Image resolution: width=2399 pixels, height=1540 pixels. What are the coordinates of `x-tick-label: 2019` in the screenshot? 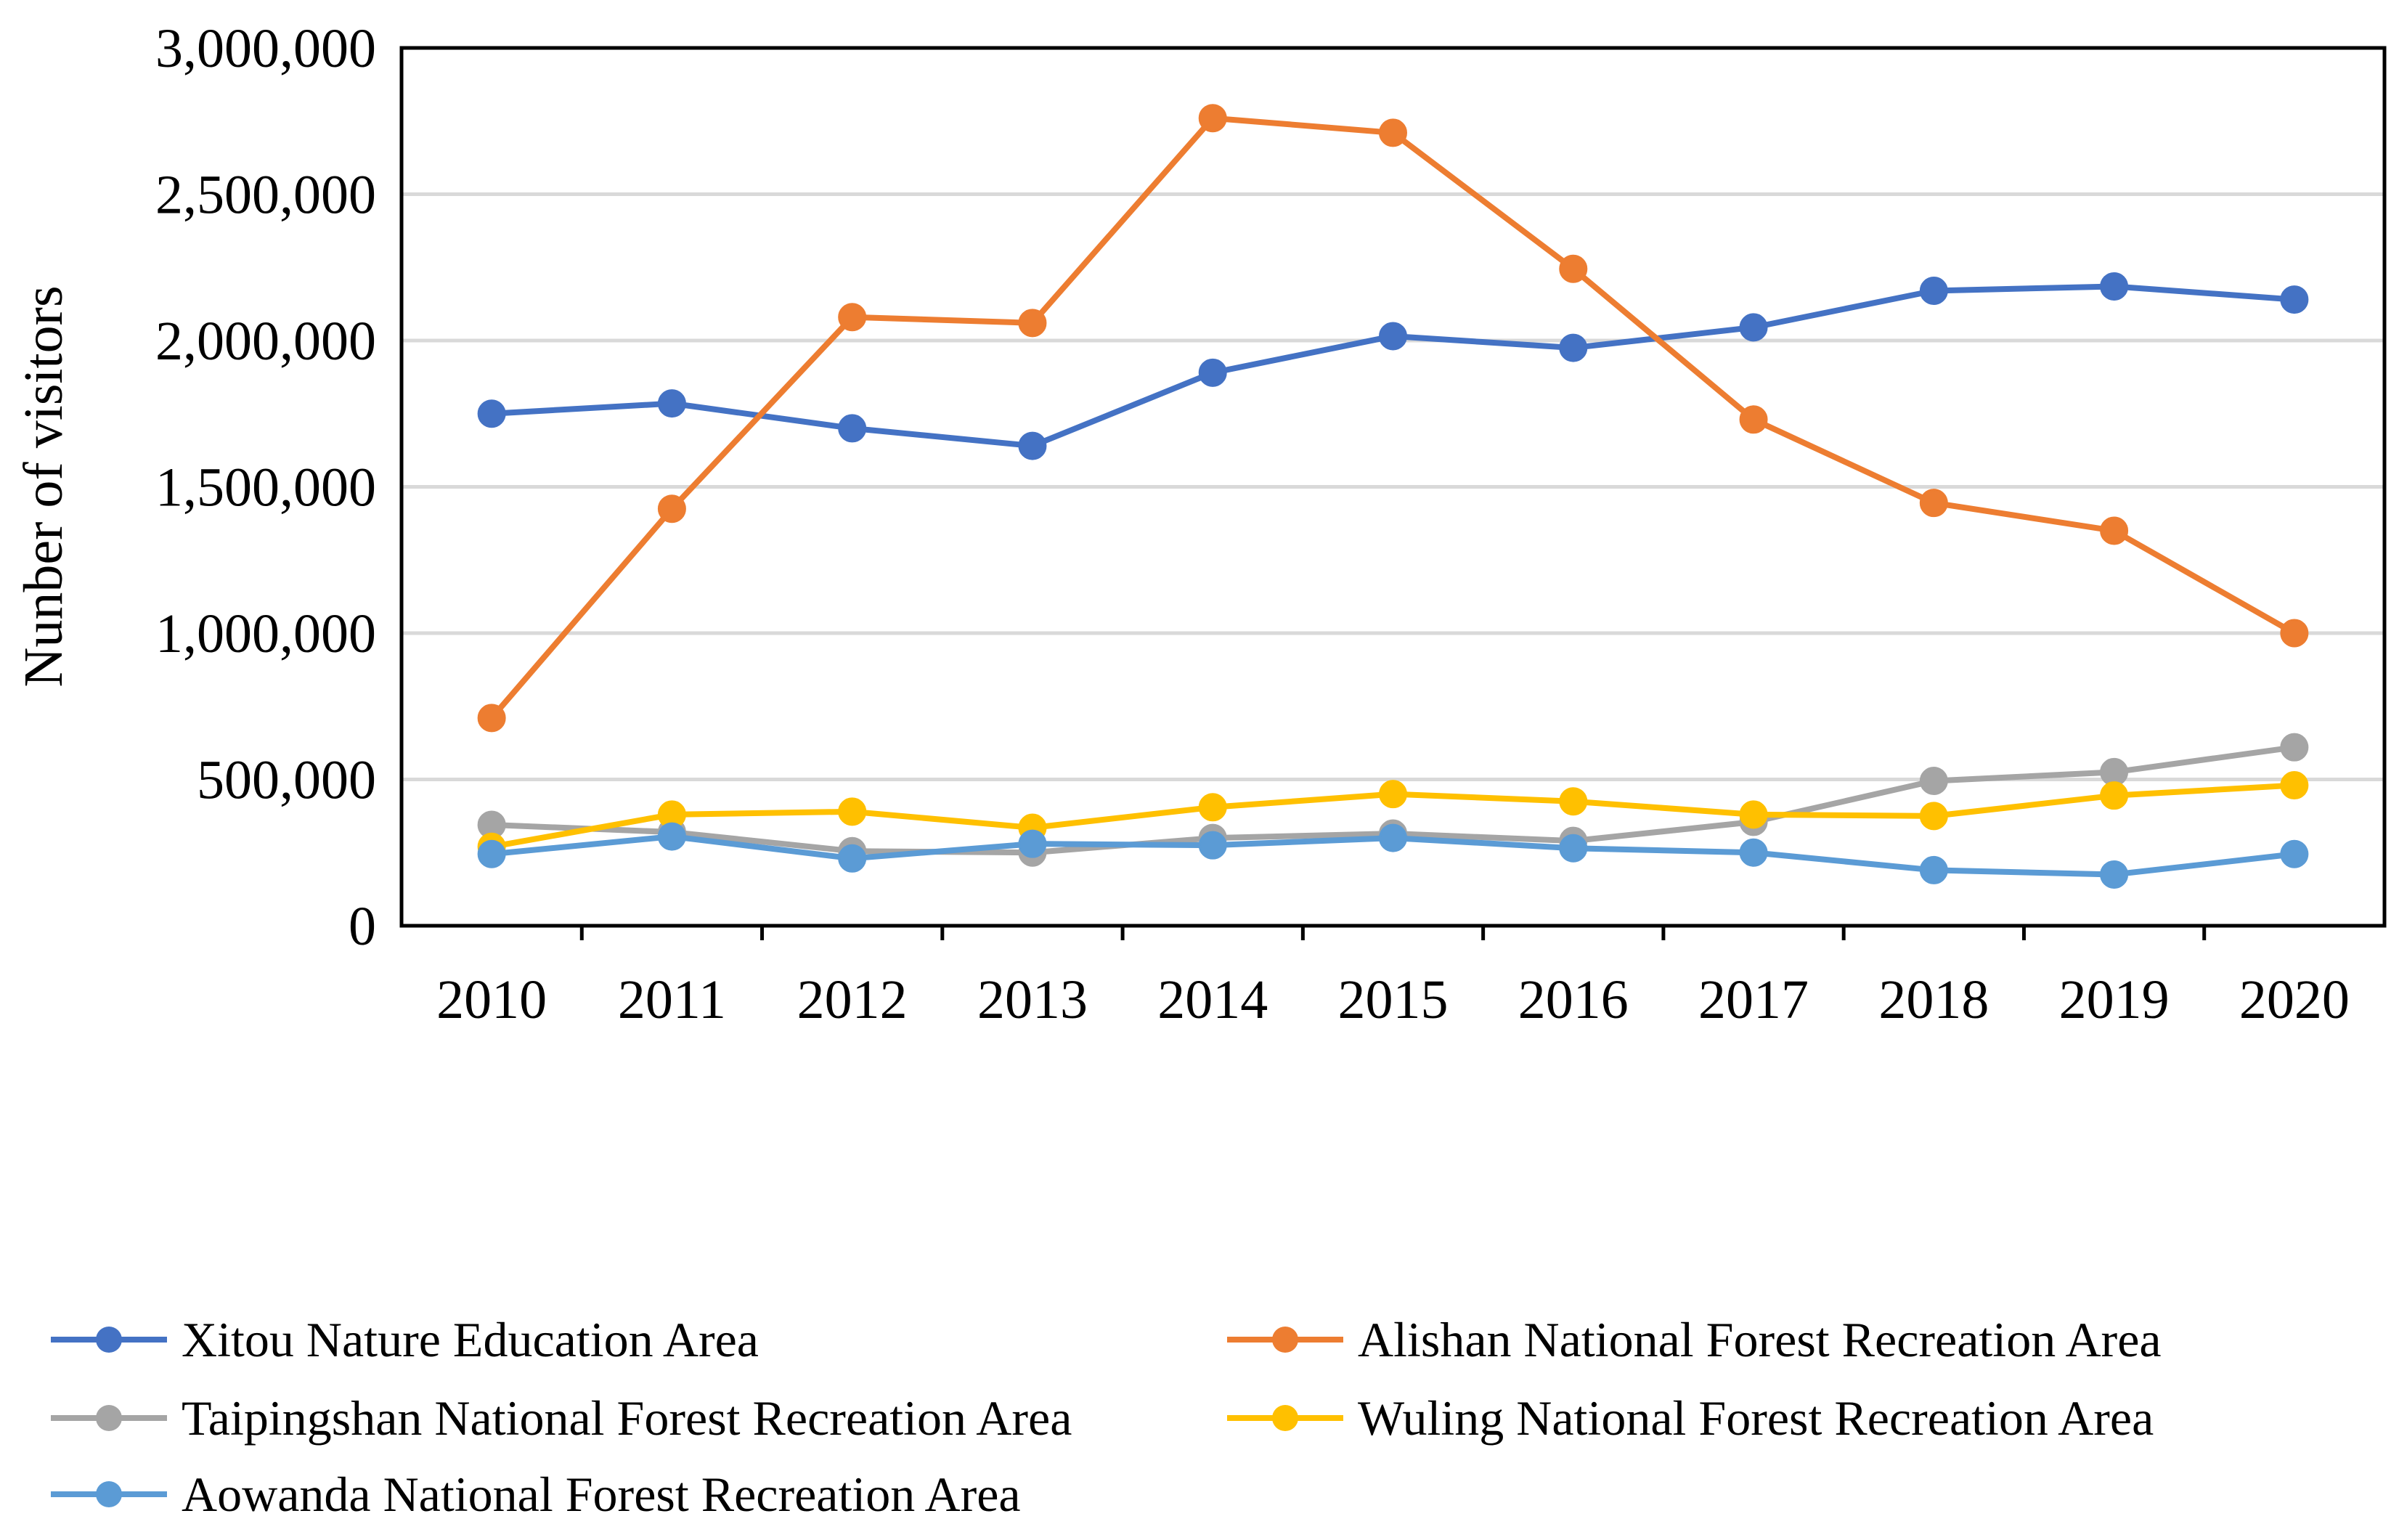 It's located at (2114, 999).